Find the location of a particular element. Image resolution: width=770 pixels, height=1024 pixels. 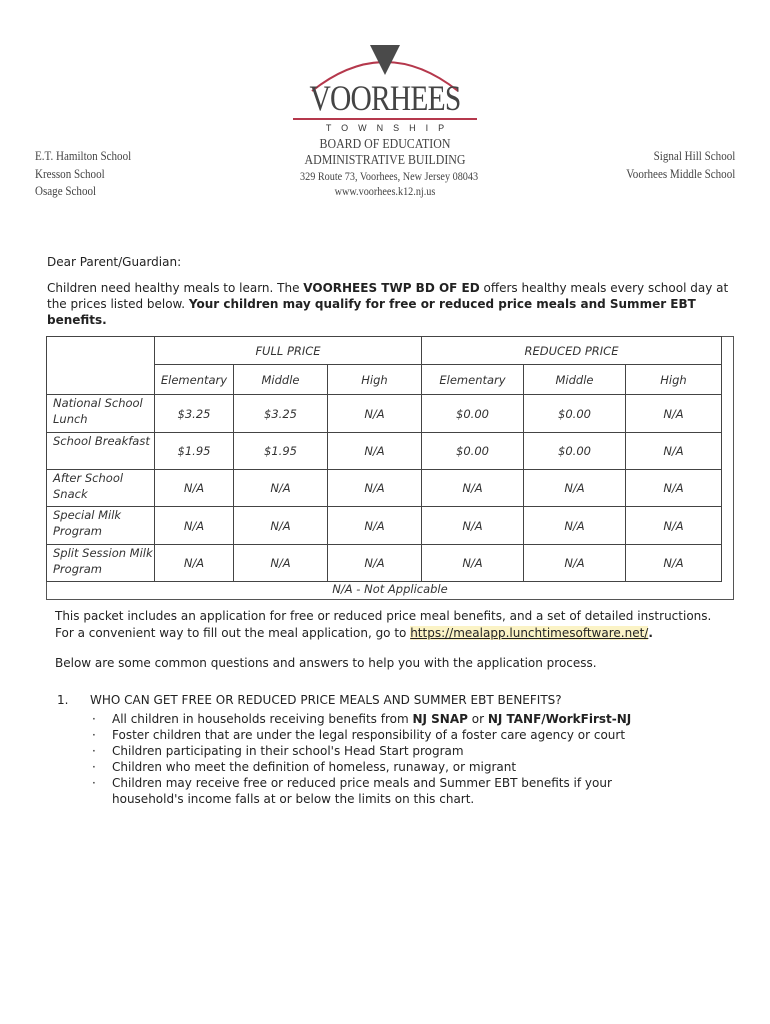

meal-application-link: https://mealapp.lunchtimesoftware.net/ is located at coordinates (529, 633).